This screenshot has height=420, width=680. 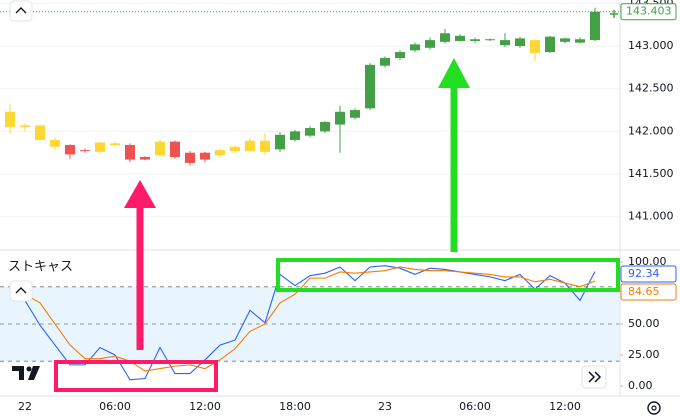 I want to click on x-tick-label: 22, so click(x=25, y=406).